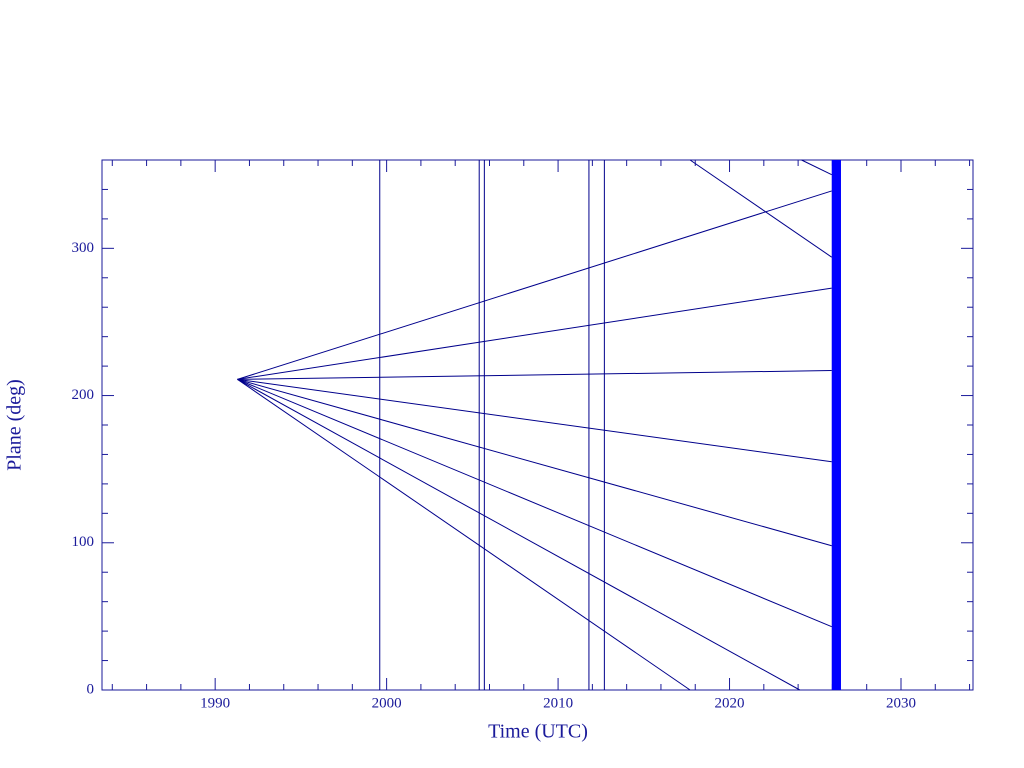  Describe the element at coordinates (901, 703) in the screenshot. I see `x-tick-label: 2030` at that location.